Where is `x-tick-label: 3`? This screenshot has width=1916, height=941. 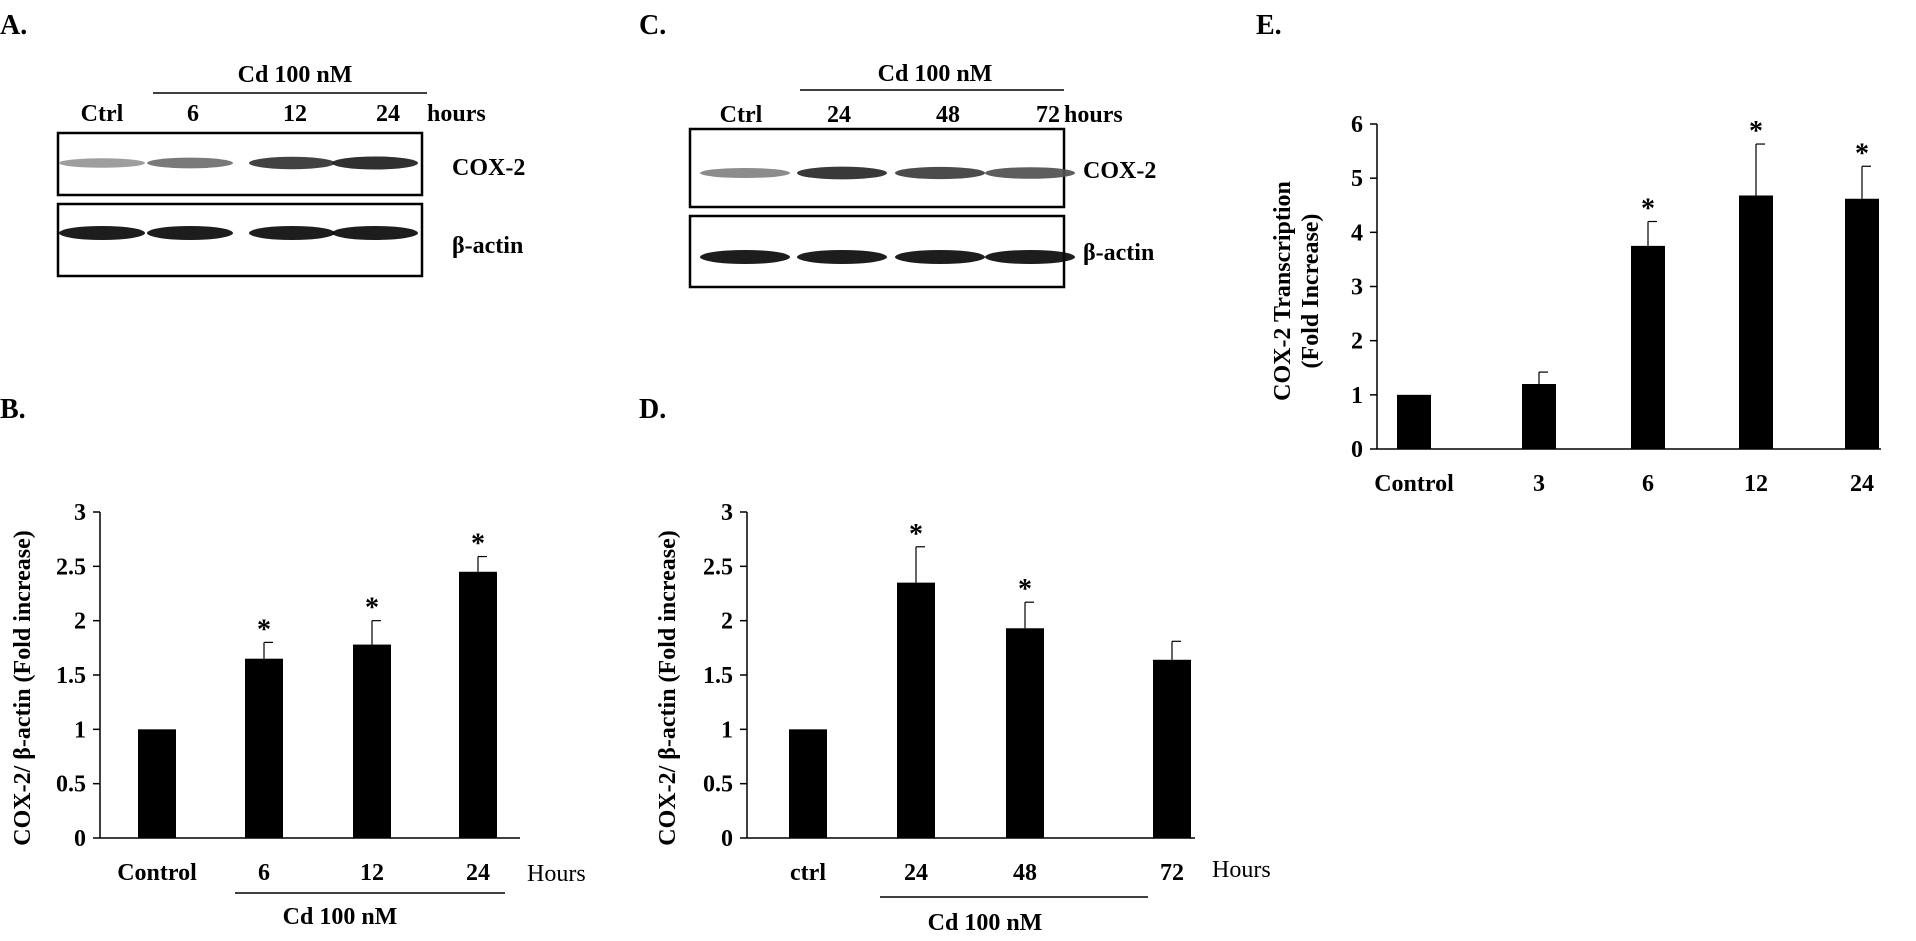
x-tick-label: 3 is located at coordinates (1539, 484).